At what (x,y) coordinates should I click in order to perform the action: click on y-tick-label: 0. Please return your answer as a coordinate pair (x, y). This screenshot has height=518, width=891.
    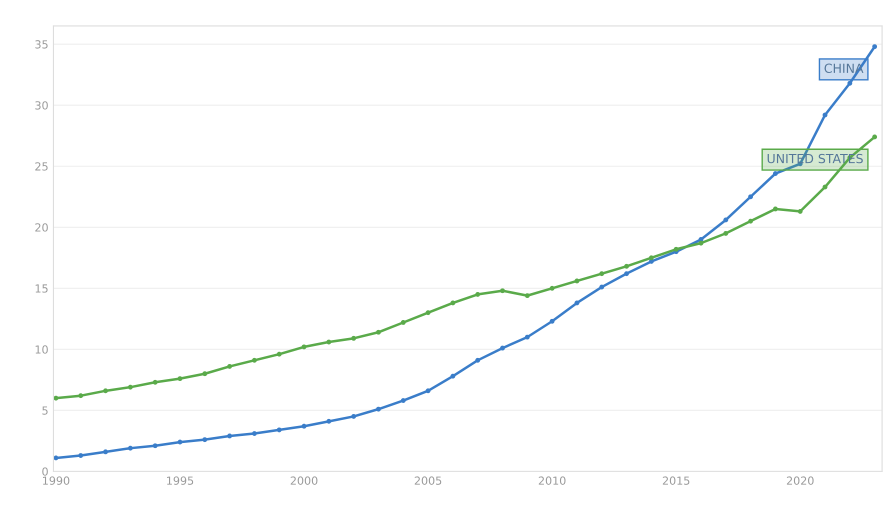
    Looking at the image, I should click on (45, 471).